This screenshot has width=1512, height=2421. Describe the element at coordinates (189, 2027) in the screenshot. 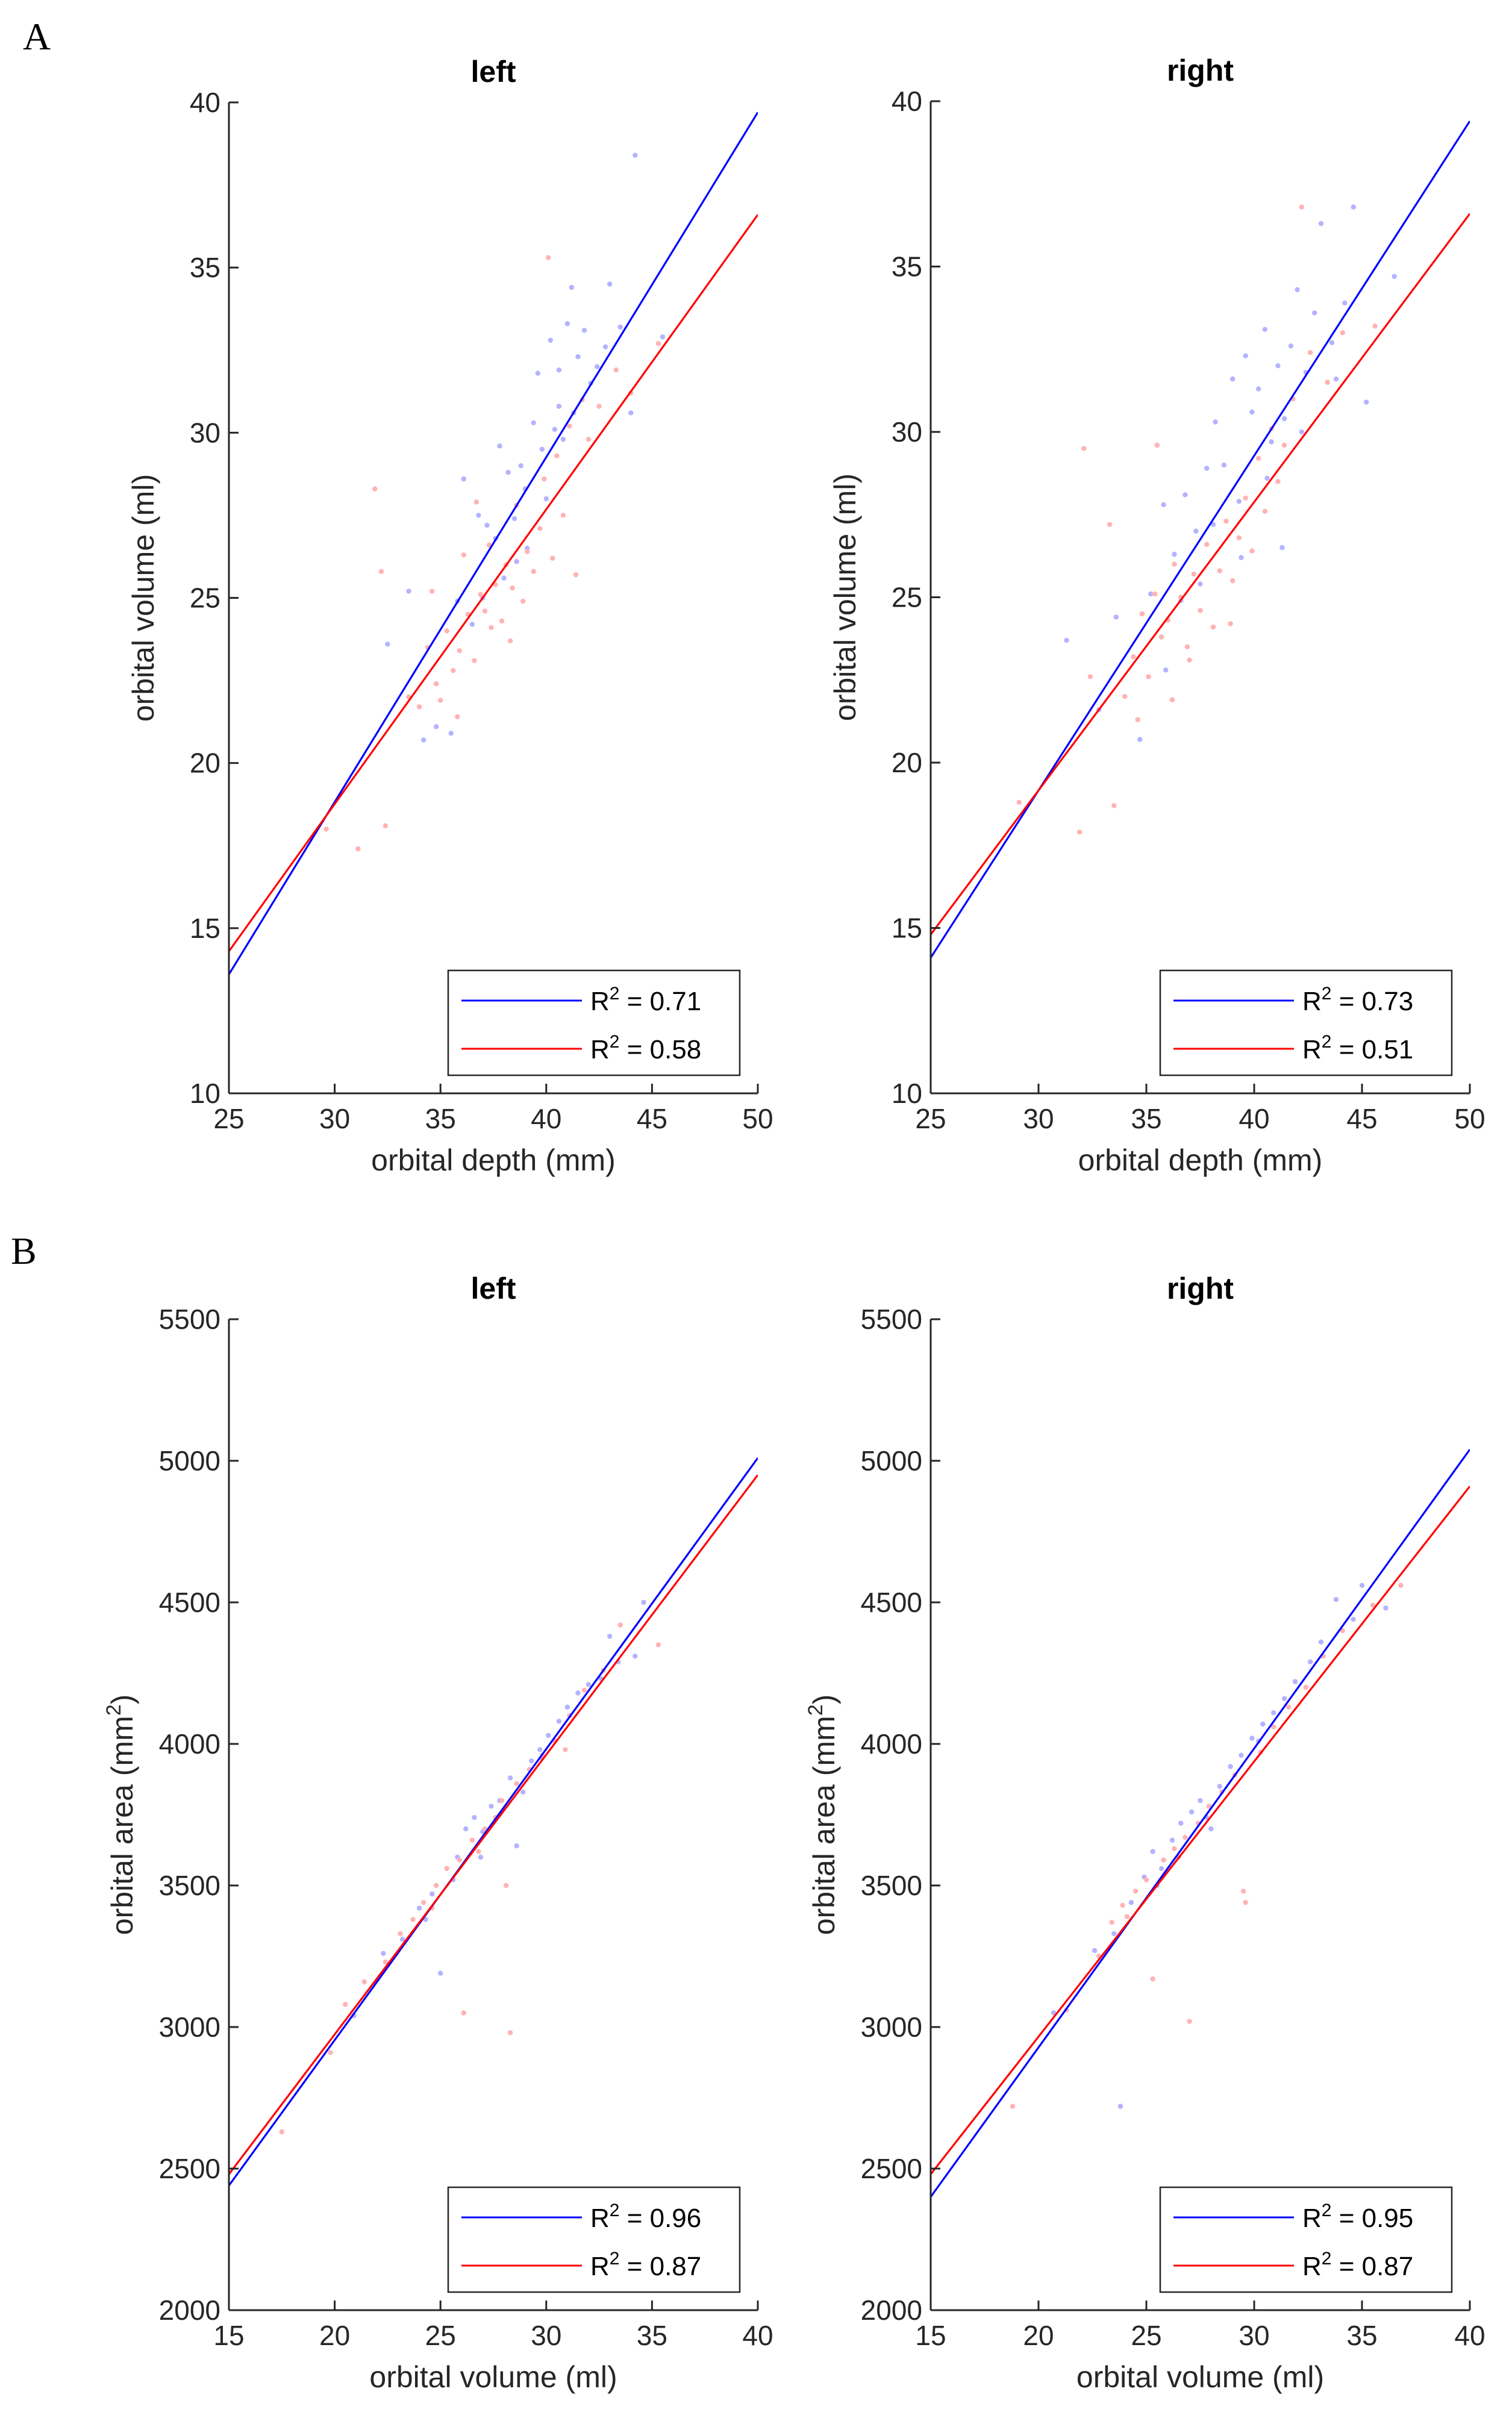

I see `chart-3-y-tick-label-2: 3000` at that location.